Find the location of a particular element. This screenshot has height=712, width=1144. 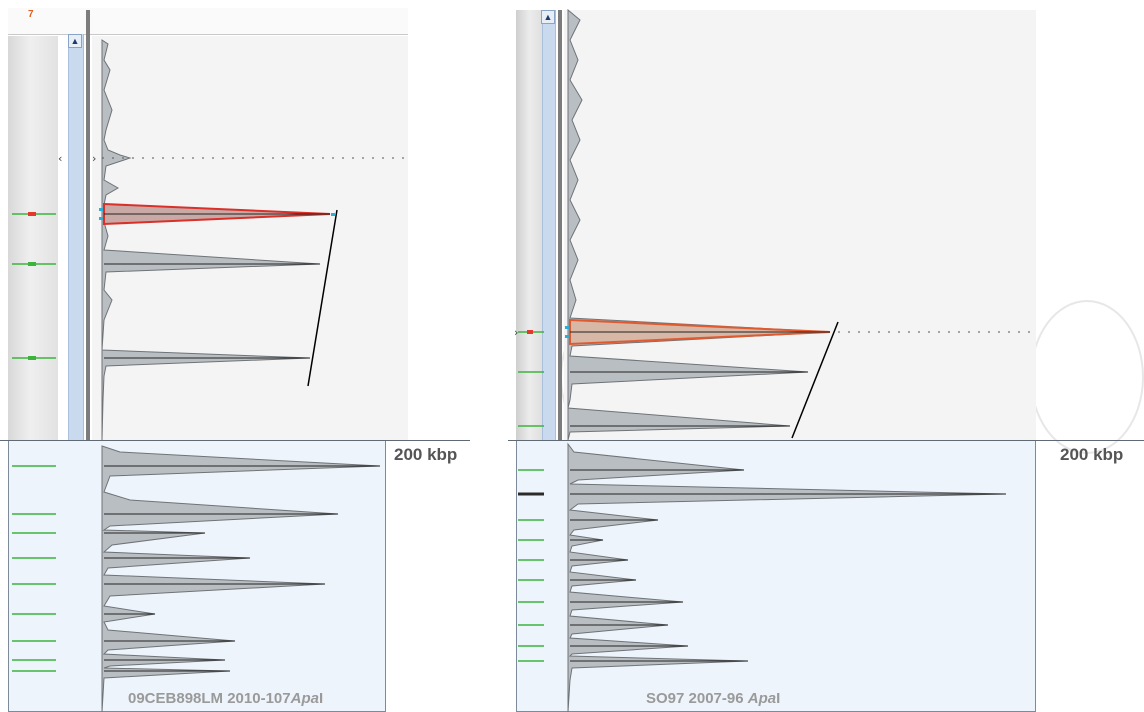

header-number: 7 is located at coordinates (31, 14).